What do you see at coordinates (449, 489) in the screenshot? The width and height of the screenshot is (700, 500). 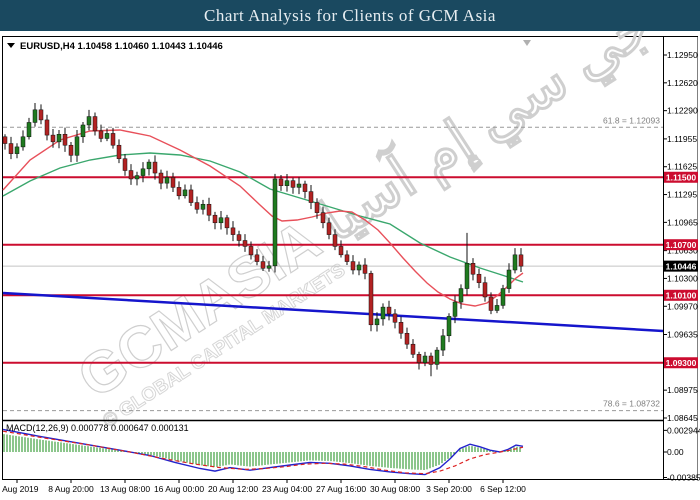 I see `time-axis-label: 3 Sep 20:00` at bounding box center [449, 489].